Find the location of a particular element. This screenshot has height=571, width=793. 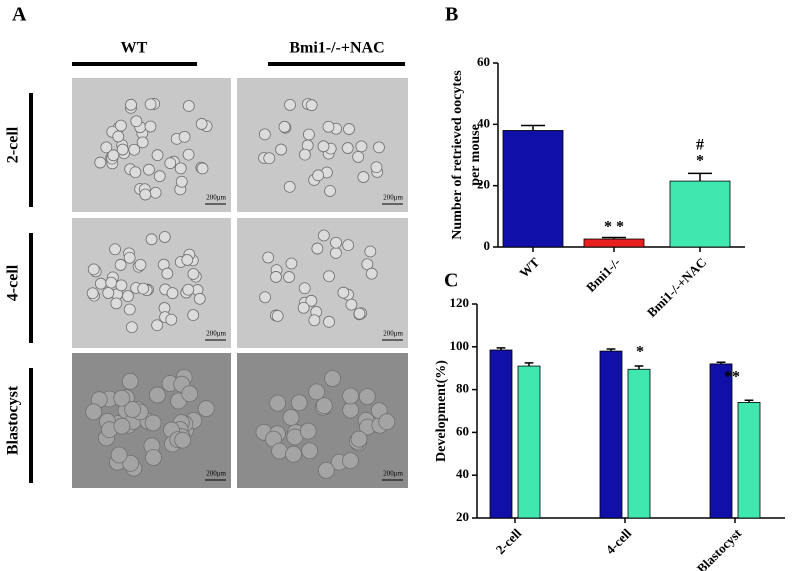

annotation: # is located at coordinates (700, 145).